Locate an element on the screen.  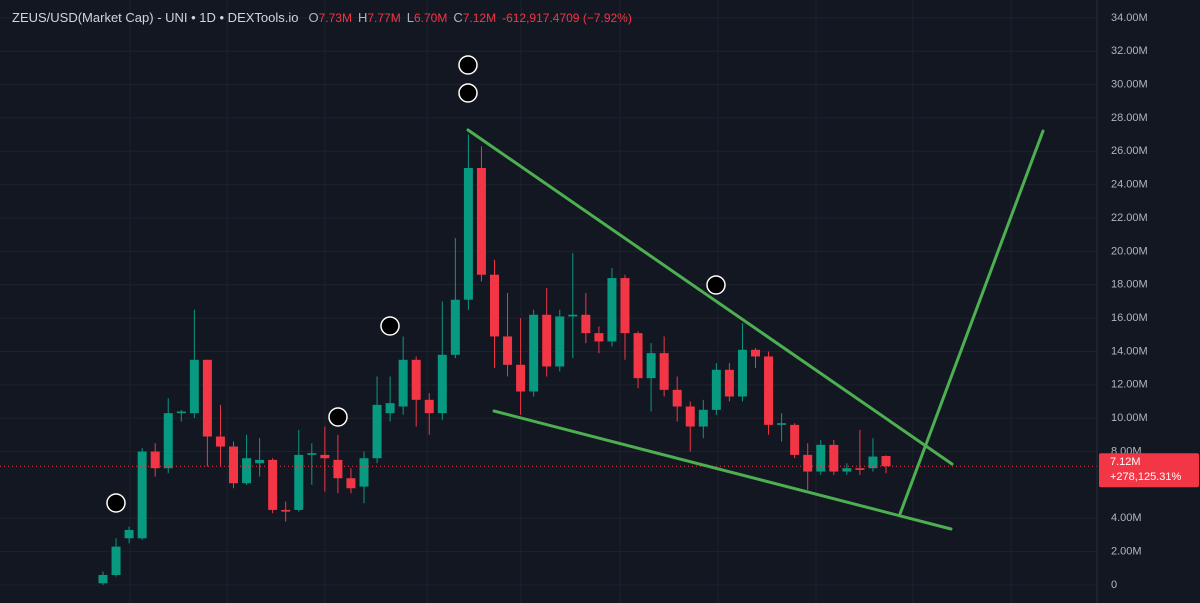
y-tick-label: 26.00M is located at coordinates (1129, 151).